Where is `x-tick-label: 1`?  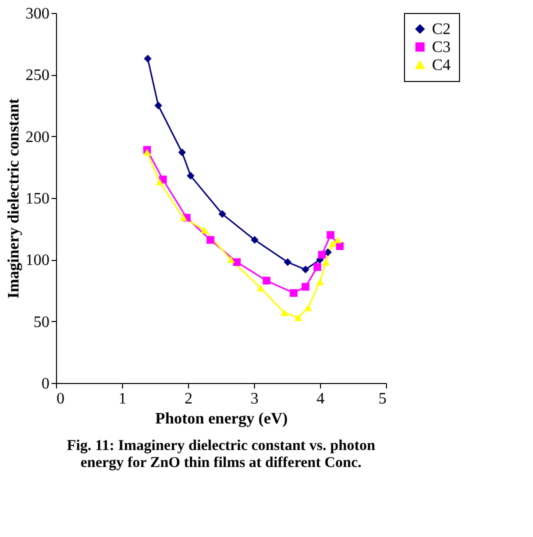 x-tick-label: 1 is located at coordinates (122, 399).